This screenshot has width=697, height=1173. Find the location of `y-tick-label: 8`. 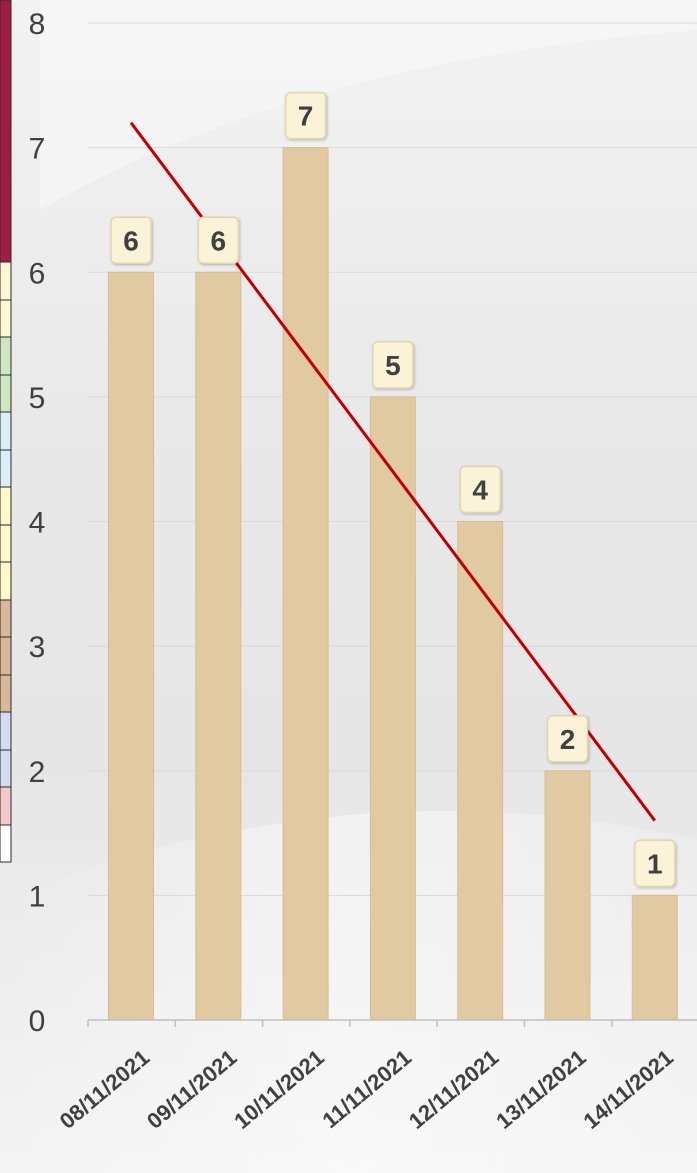

y-tick-label: 8 is located at coordinates (37, 24).